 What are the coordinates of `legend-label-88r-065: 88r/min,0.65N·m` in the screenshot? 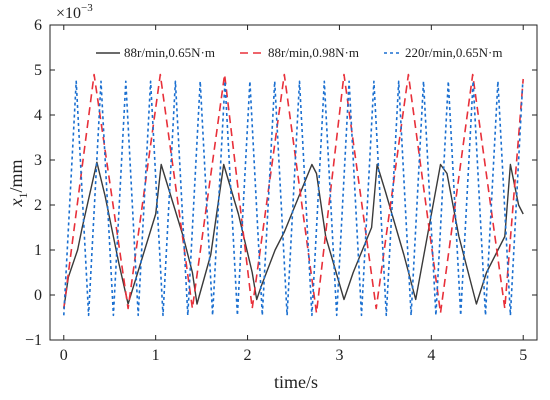 It's located at (169, 52).